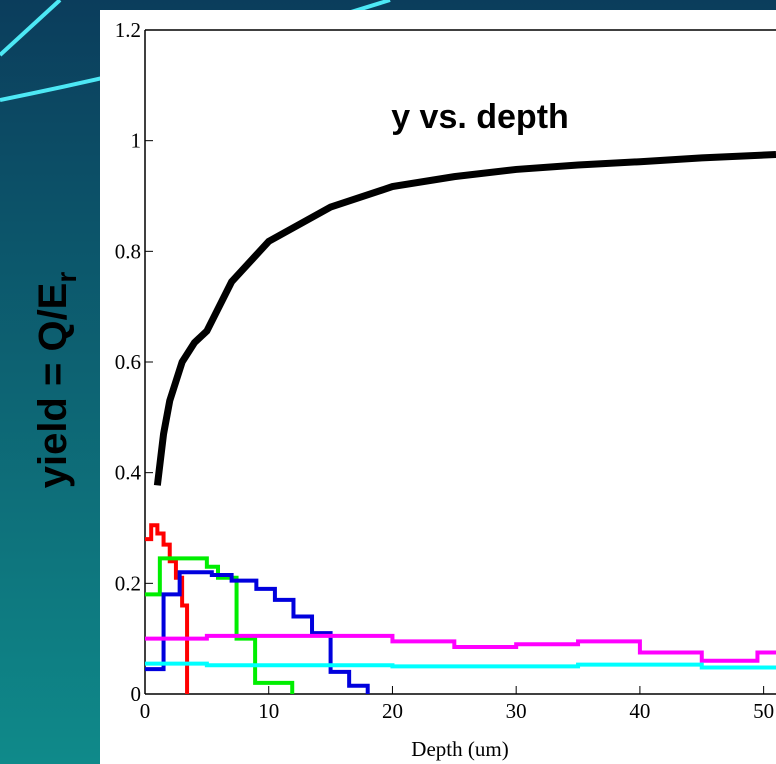 The height and width of the screenshot is (764, 776). I want to click on y-tick-label: 0.6, so click(128, 362).